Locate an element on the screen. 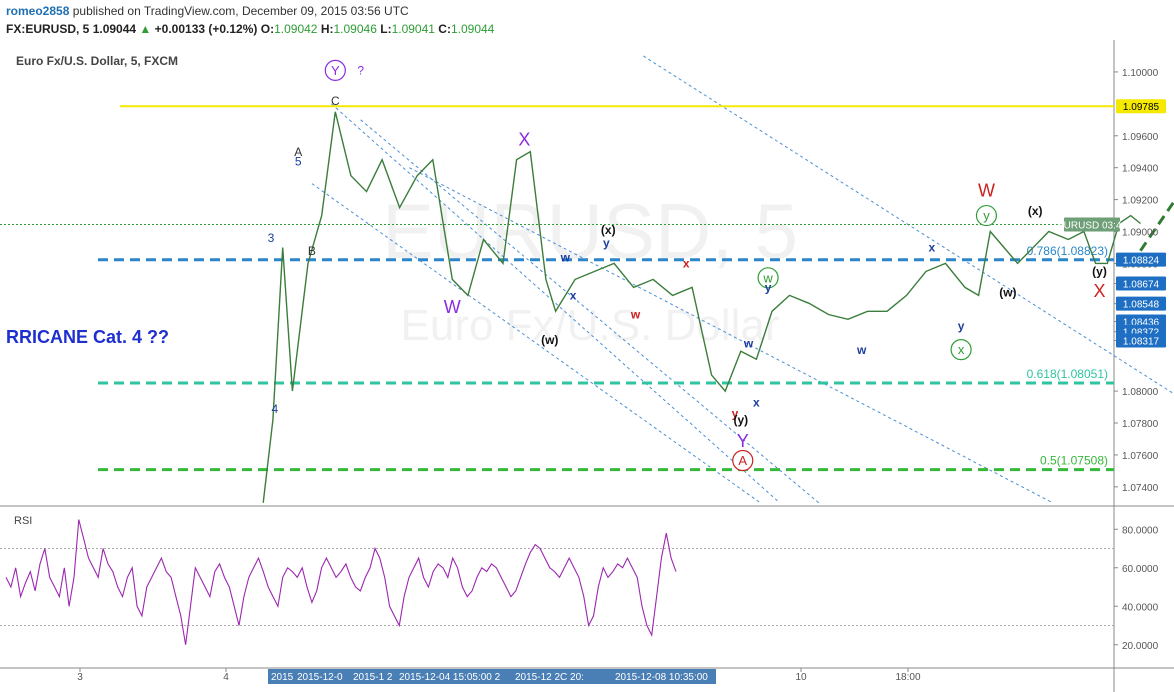  wave-label: C is located at coordinates (335, 101).